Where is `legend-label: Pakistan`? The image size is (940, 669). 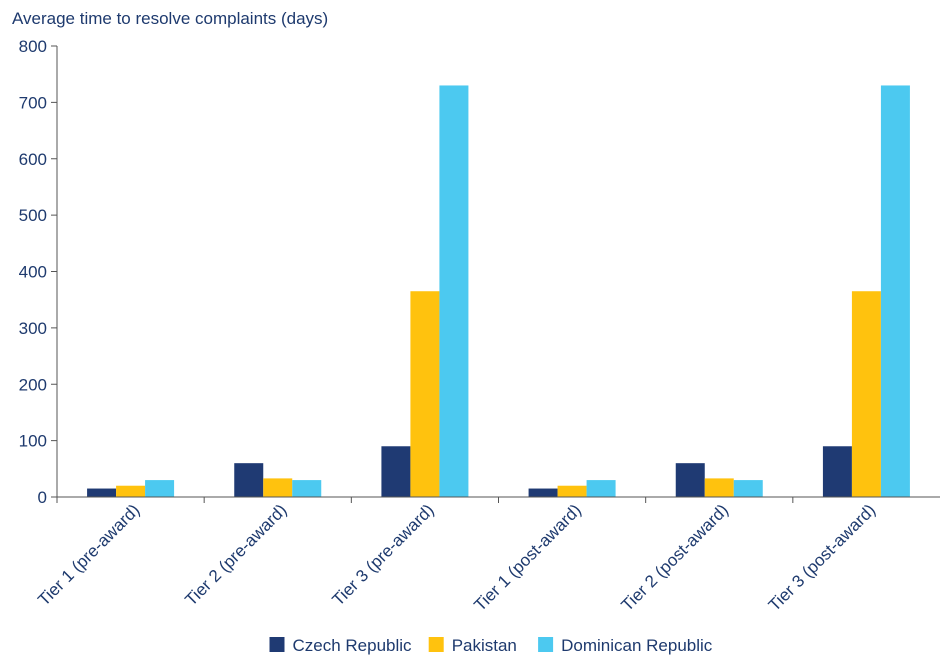 legend-label: Pakistan is located at coordinates (484, 645).